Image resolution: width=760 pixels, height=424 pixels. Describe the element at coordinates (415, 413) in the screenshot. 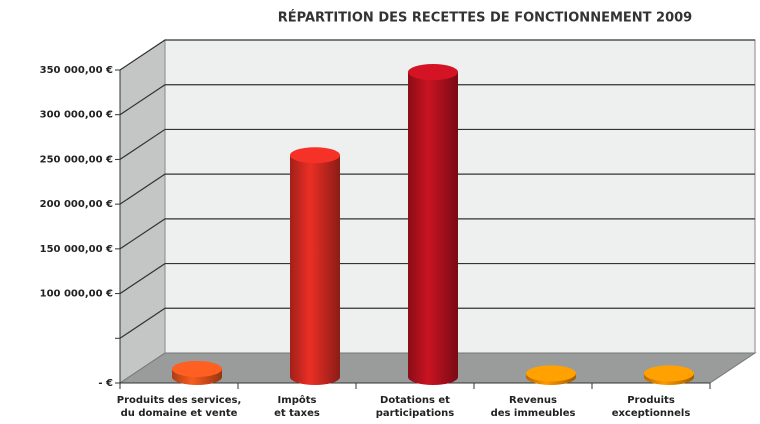

I see `x-tick-label: participations` at that location.